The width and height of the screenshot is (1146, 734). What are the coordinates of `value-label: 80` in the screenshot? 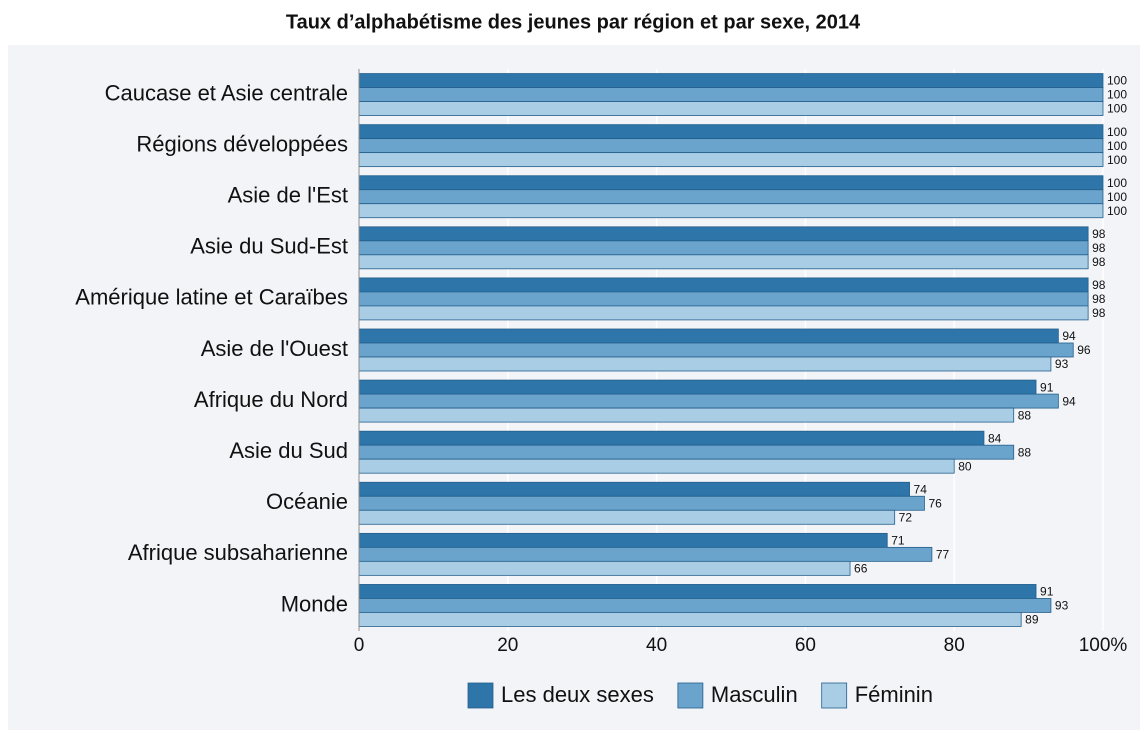 It's located at (965, 466).